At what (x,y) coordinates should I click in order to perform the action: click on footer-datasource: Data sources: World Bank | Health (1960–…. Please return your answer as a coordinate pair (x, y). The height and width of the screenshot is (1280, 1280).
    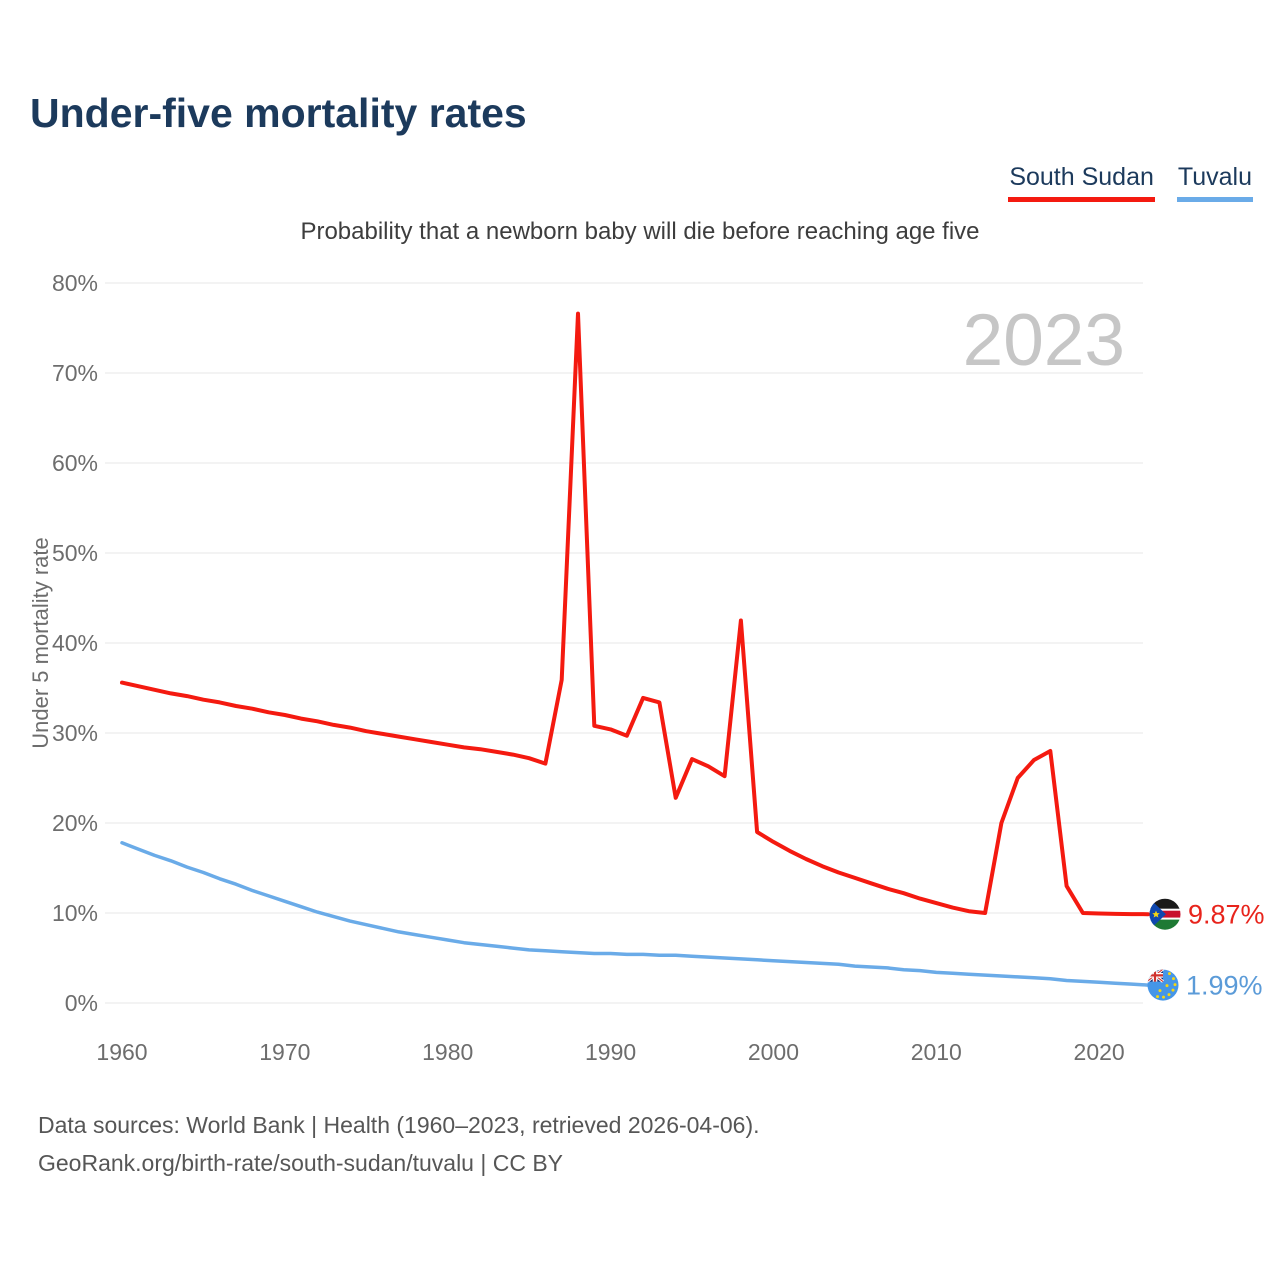
    Looking at the image, I should click on (399, 1125).